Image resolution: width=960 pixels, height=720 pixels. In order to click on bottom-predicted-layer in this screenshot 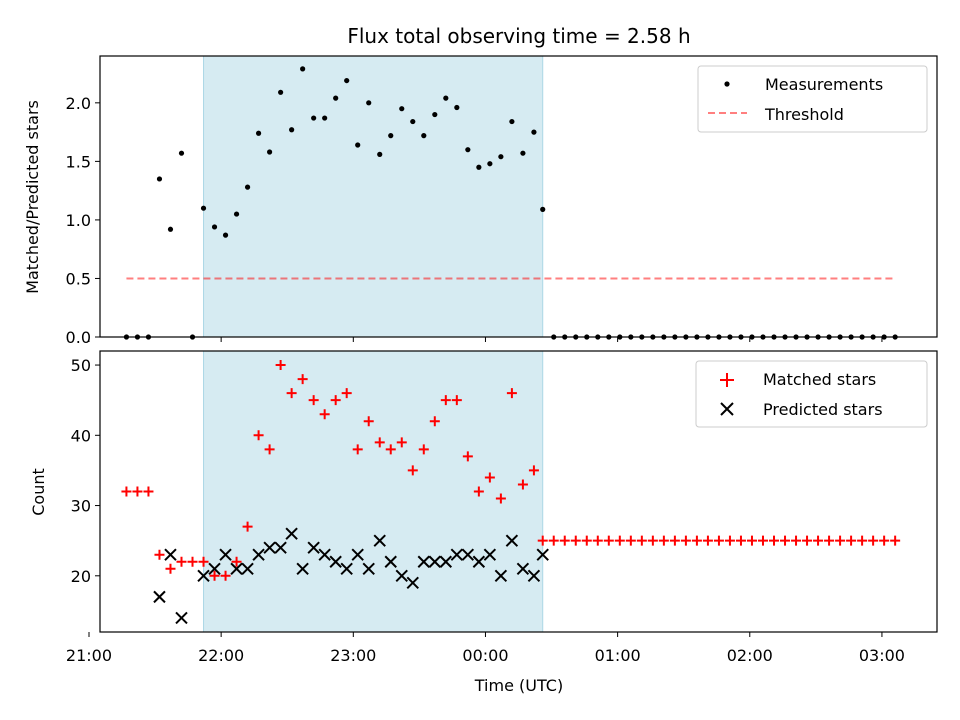, I will do `click(351, 576)`.